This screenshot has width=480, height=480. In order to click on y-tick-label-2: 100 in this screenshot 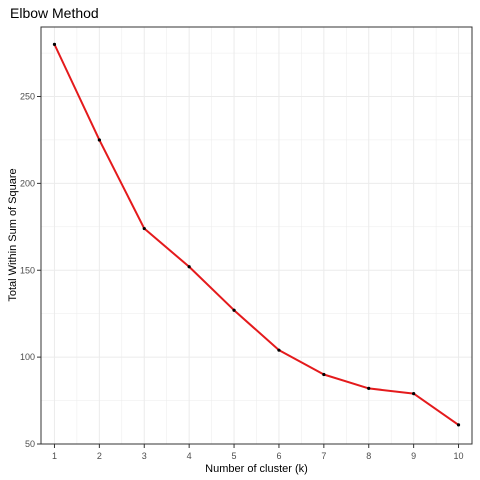, I will do `click(27, 357)`.